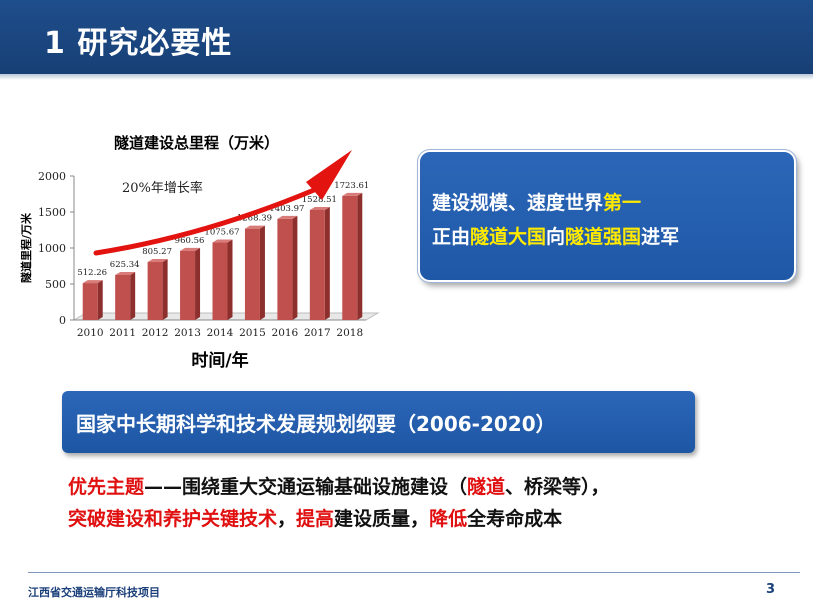  I want to click on data-label: 960.56, so click(190, 241).